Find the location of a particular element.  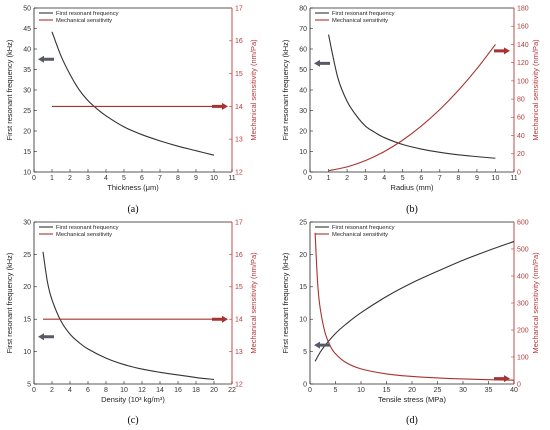

panel-label: (a) is located at coordinates (132, 209).